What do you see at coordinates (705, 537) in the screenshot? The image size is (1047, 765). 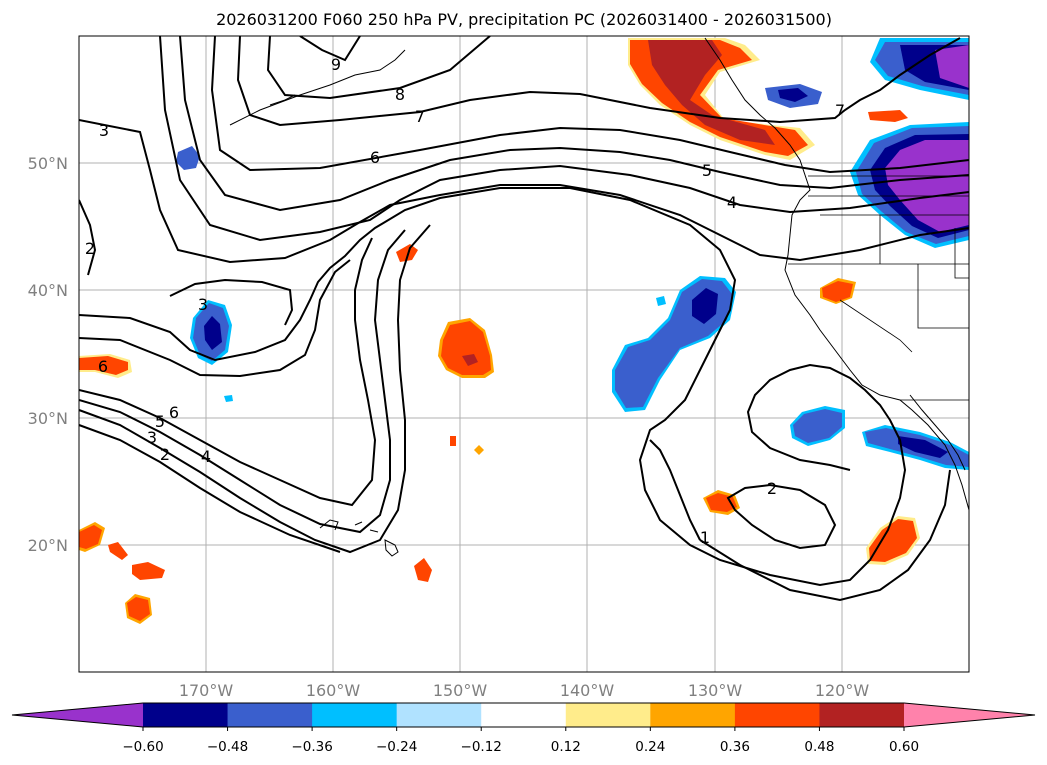 I see `contour-label: 1` at bounding box center [705, 537].